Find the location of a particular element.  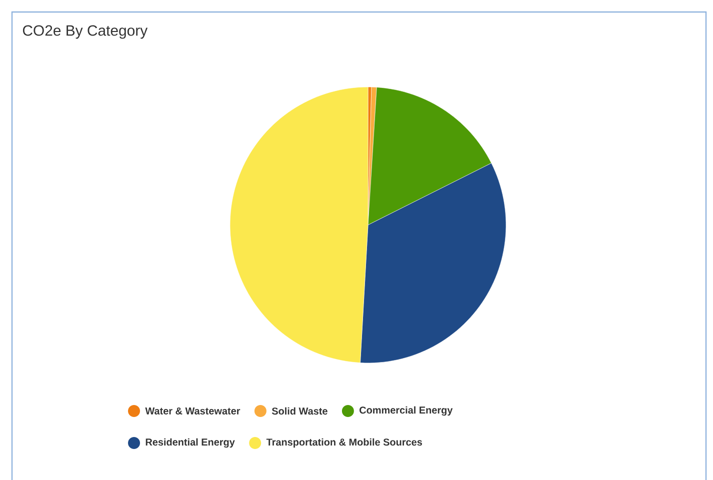

chart-title: CO2e By Category is located at coordinates (85, 32).